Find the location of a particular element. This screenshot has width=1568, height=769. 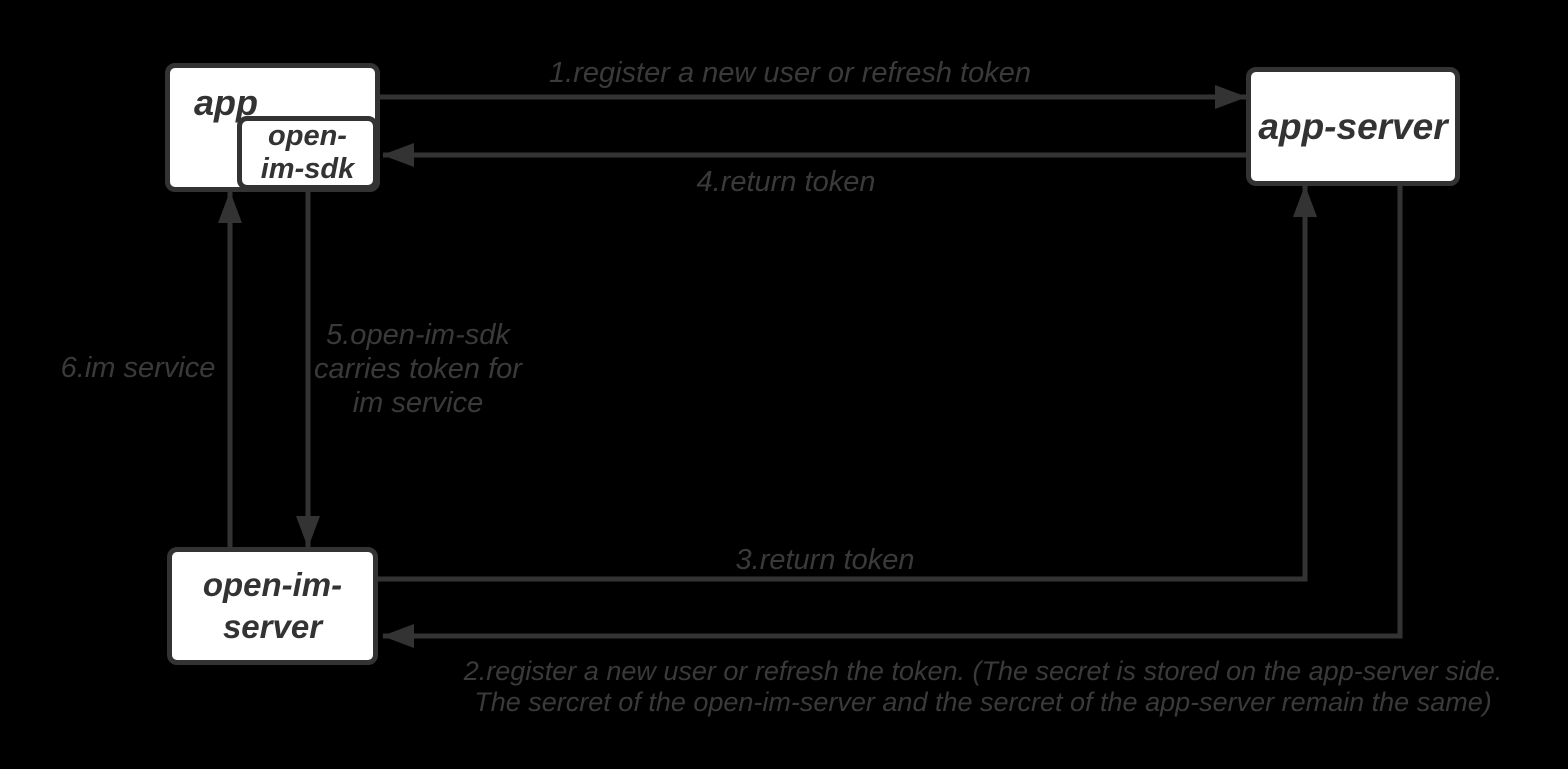

node-open-im-server: open-im- server is located at coordinates (272, 606).